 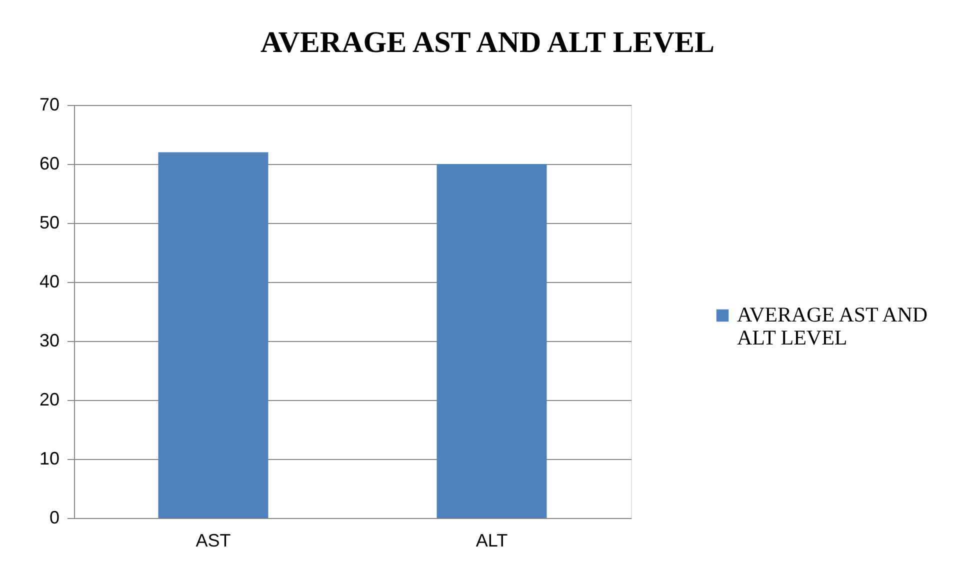 I want to click on y-tick-label: 30, so click(x=49, y=340).